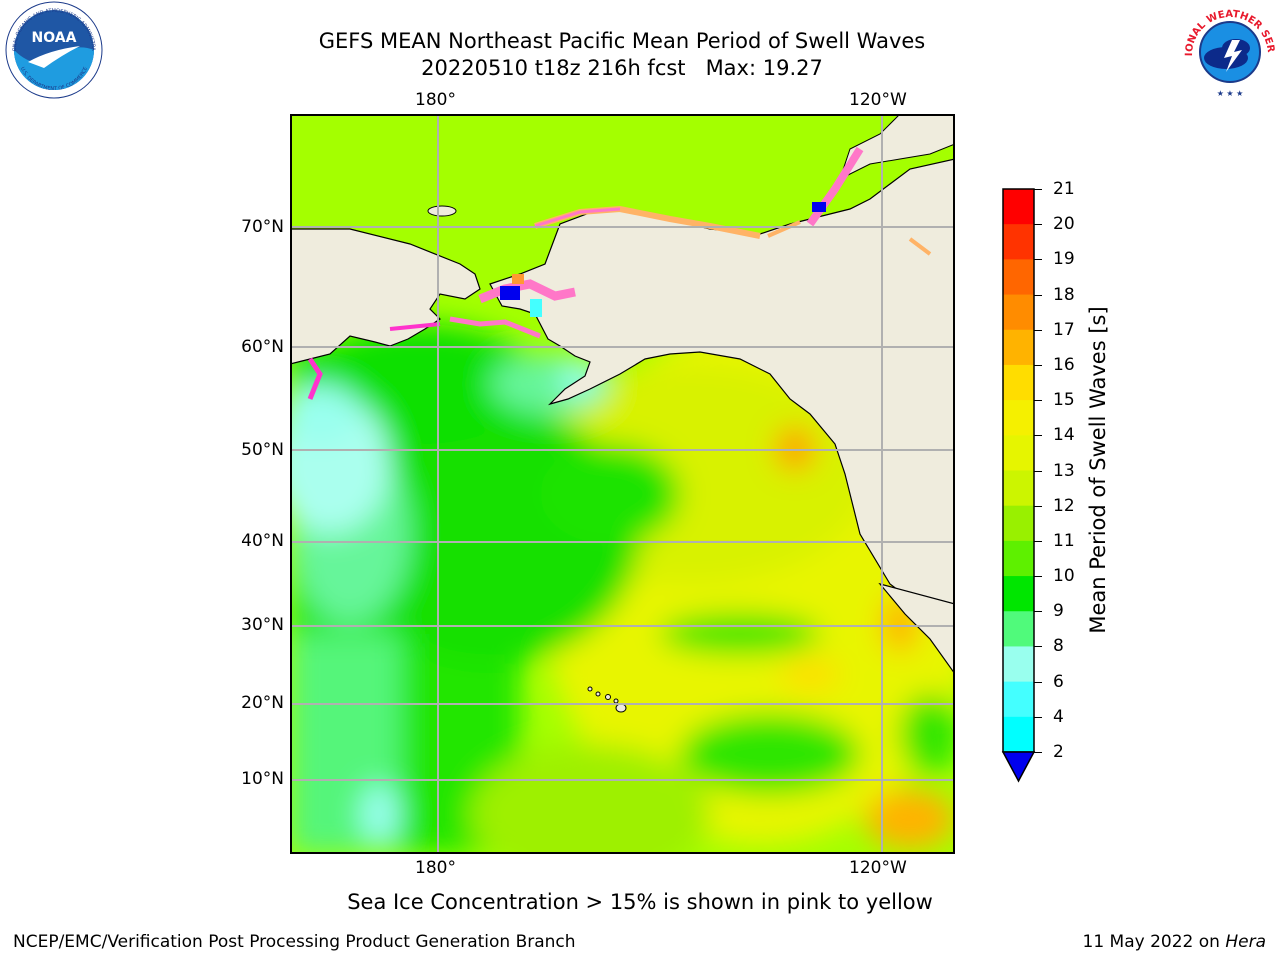 The image size is (1280, 960). Describe the element at coordinates (1174, 942) in the screenshot. I see `footer-date: 11 May 2022 on Hera` at that location.